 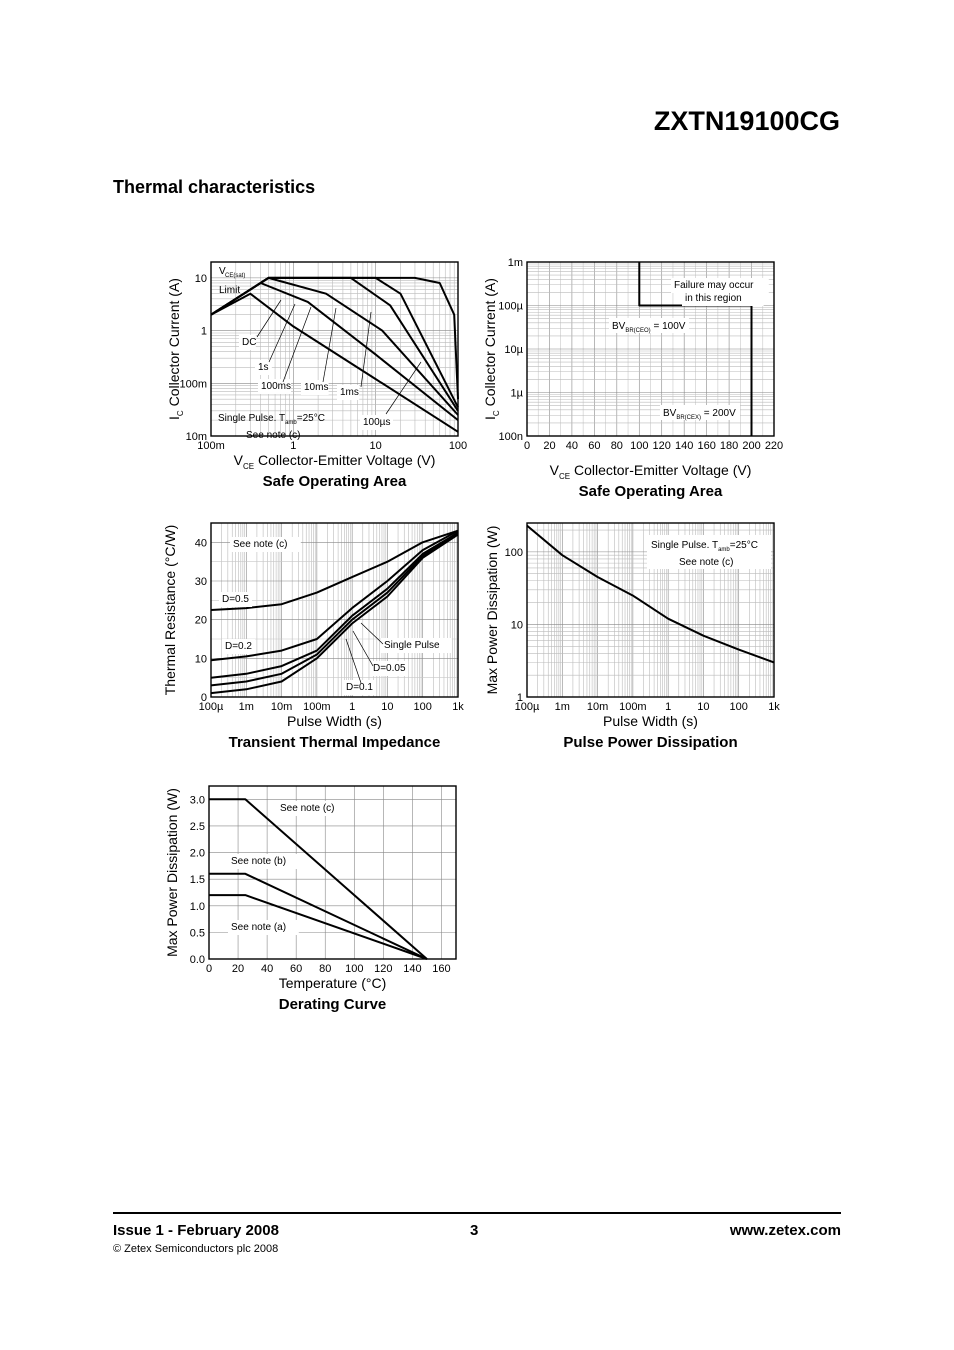 What do you see at coordinates (713, 298) in the screenshot?
I see `annotation-failure-2: in this region` at bounding box center [713, 298].